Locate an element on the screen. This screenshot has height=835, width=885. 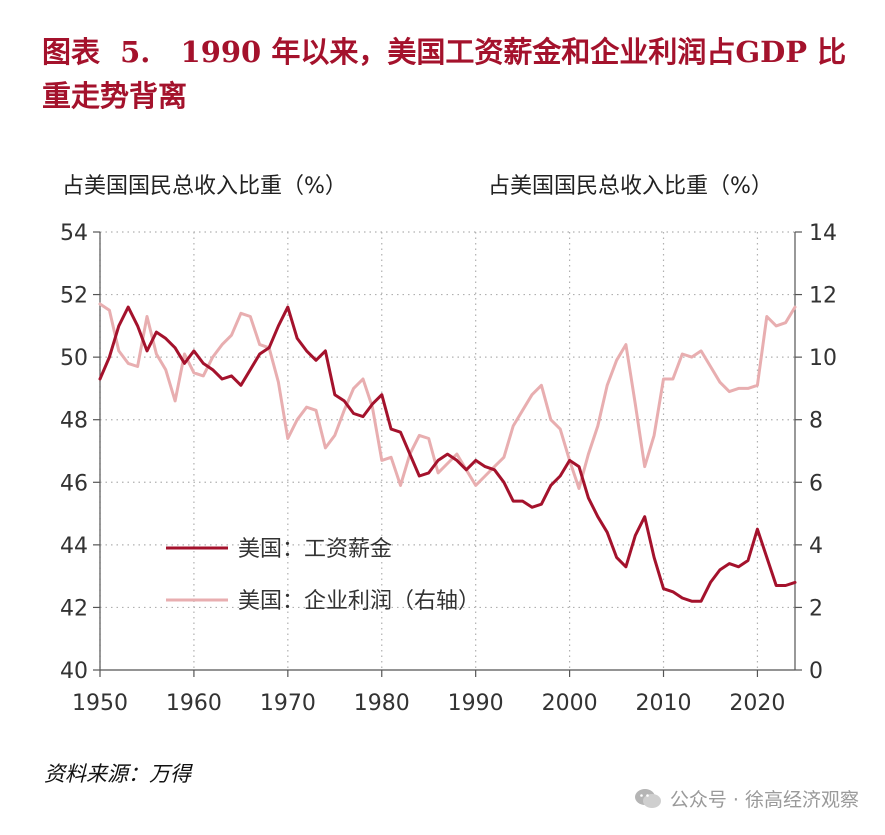
left-axis-tick-label: 44 is located at coordinates (74, 546).